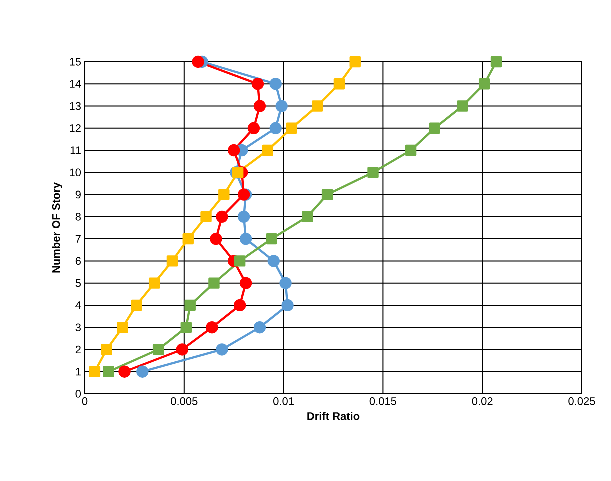  Describe the element at coordinates (85, 402) in the screenshot. I see `x-tick-label: 0` at that location.